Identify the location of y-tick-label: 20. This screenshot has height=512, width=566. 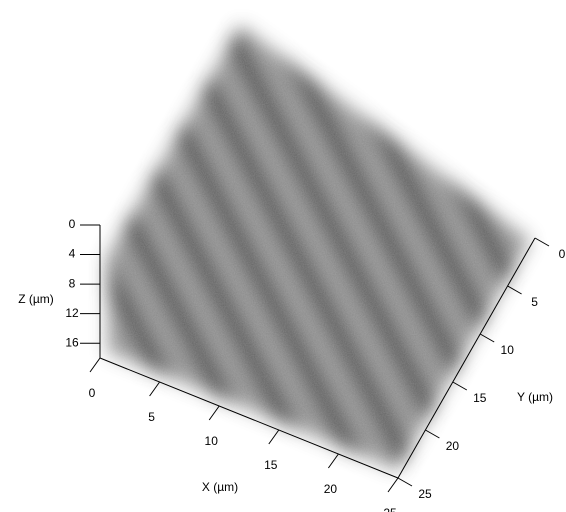
(453, 446).